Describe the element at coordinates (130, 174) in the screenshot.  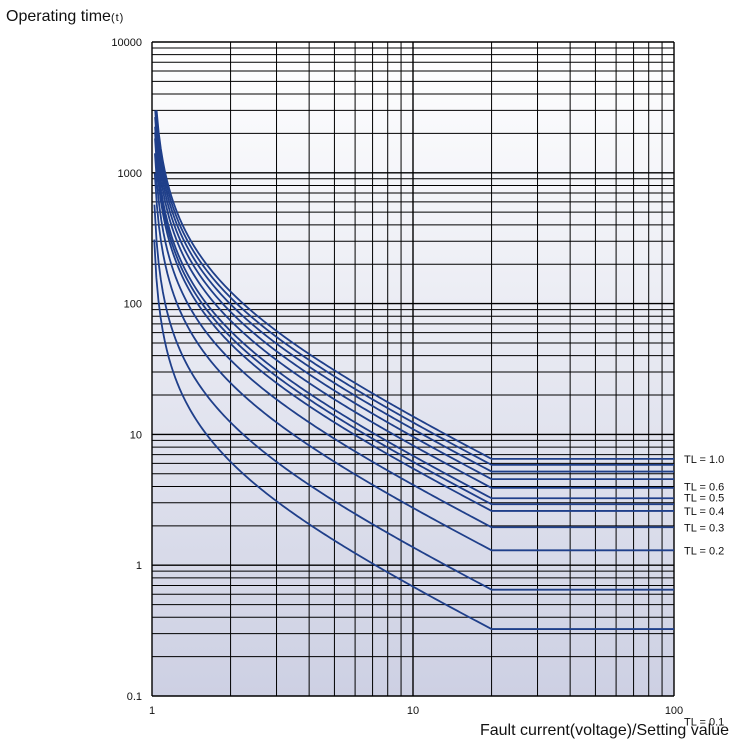
I see `y-tick-label: 1000` at that location.